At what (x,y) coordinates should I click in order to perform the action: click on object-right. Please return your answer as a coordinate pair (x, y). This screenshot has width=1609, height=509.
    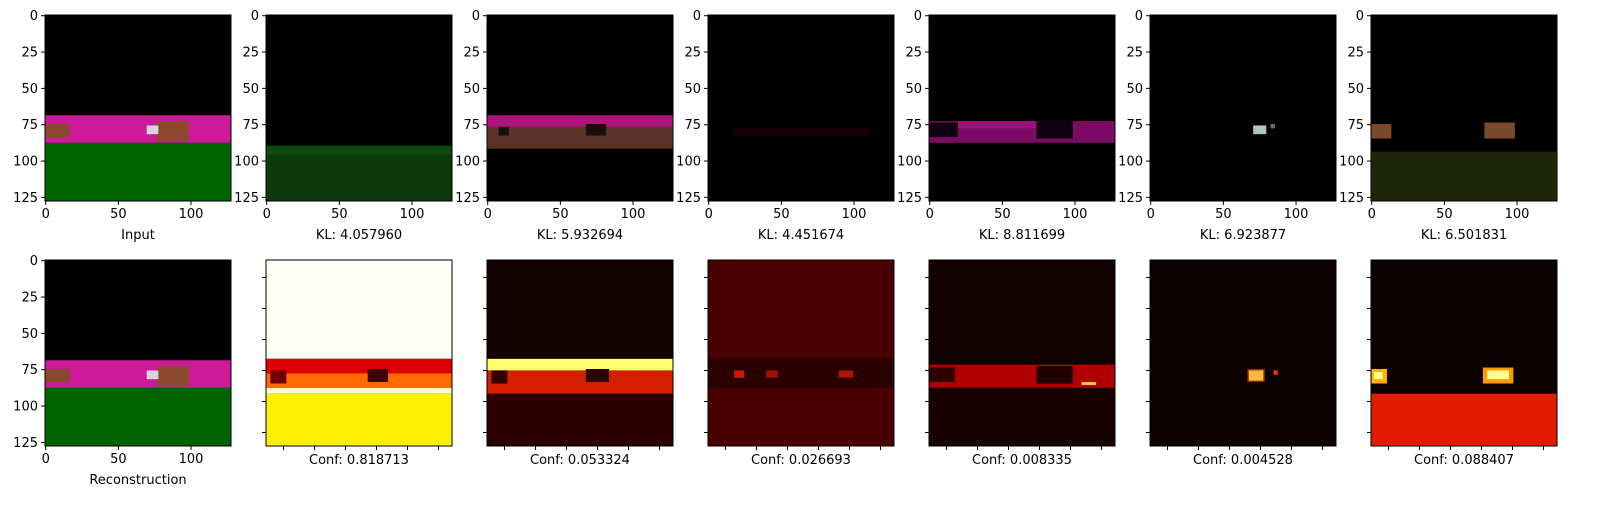
    Looking at the image, I should click on (172, 376).